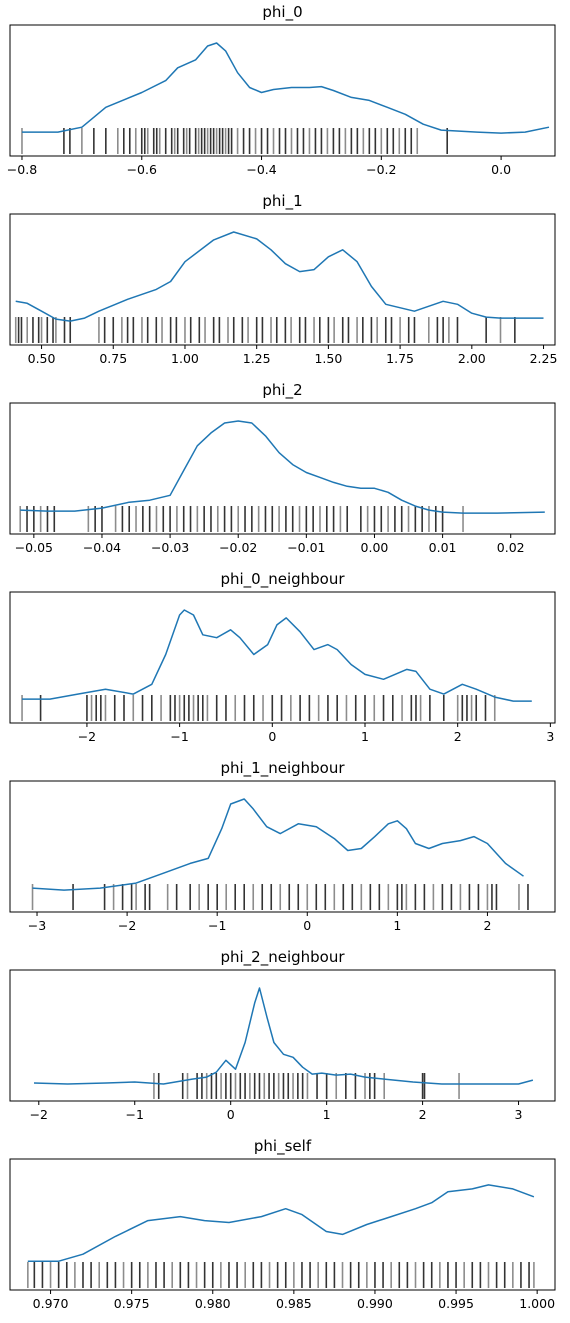  Describe the element at coordinates (282, 579) in the screenshot. I see `panel-title: phi_0_neighbour` at that location.